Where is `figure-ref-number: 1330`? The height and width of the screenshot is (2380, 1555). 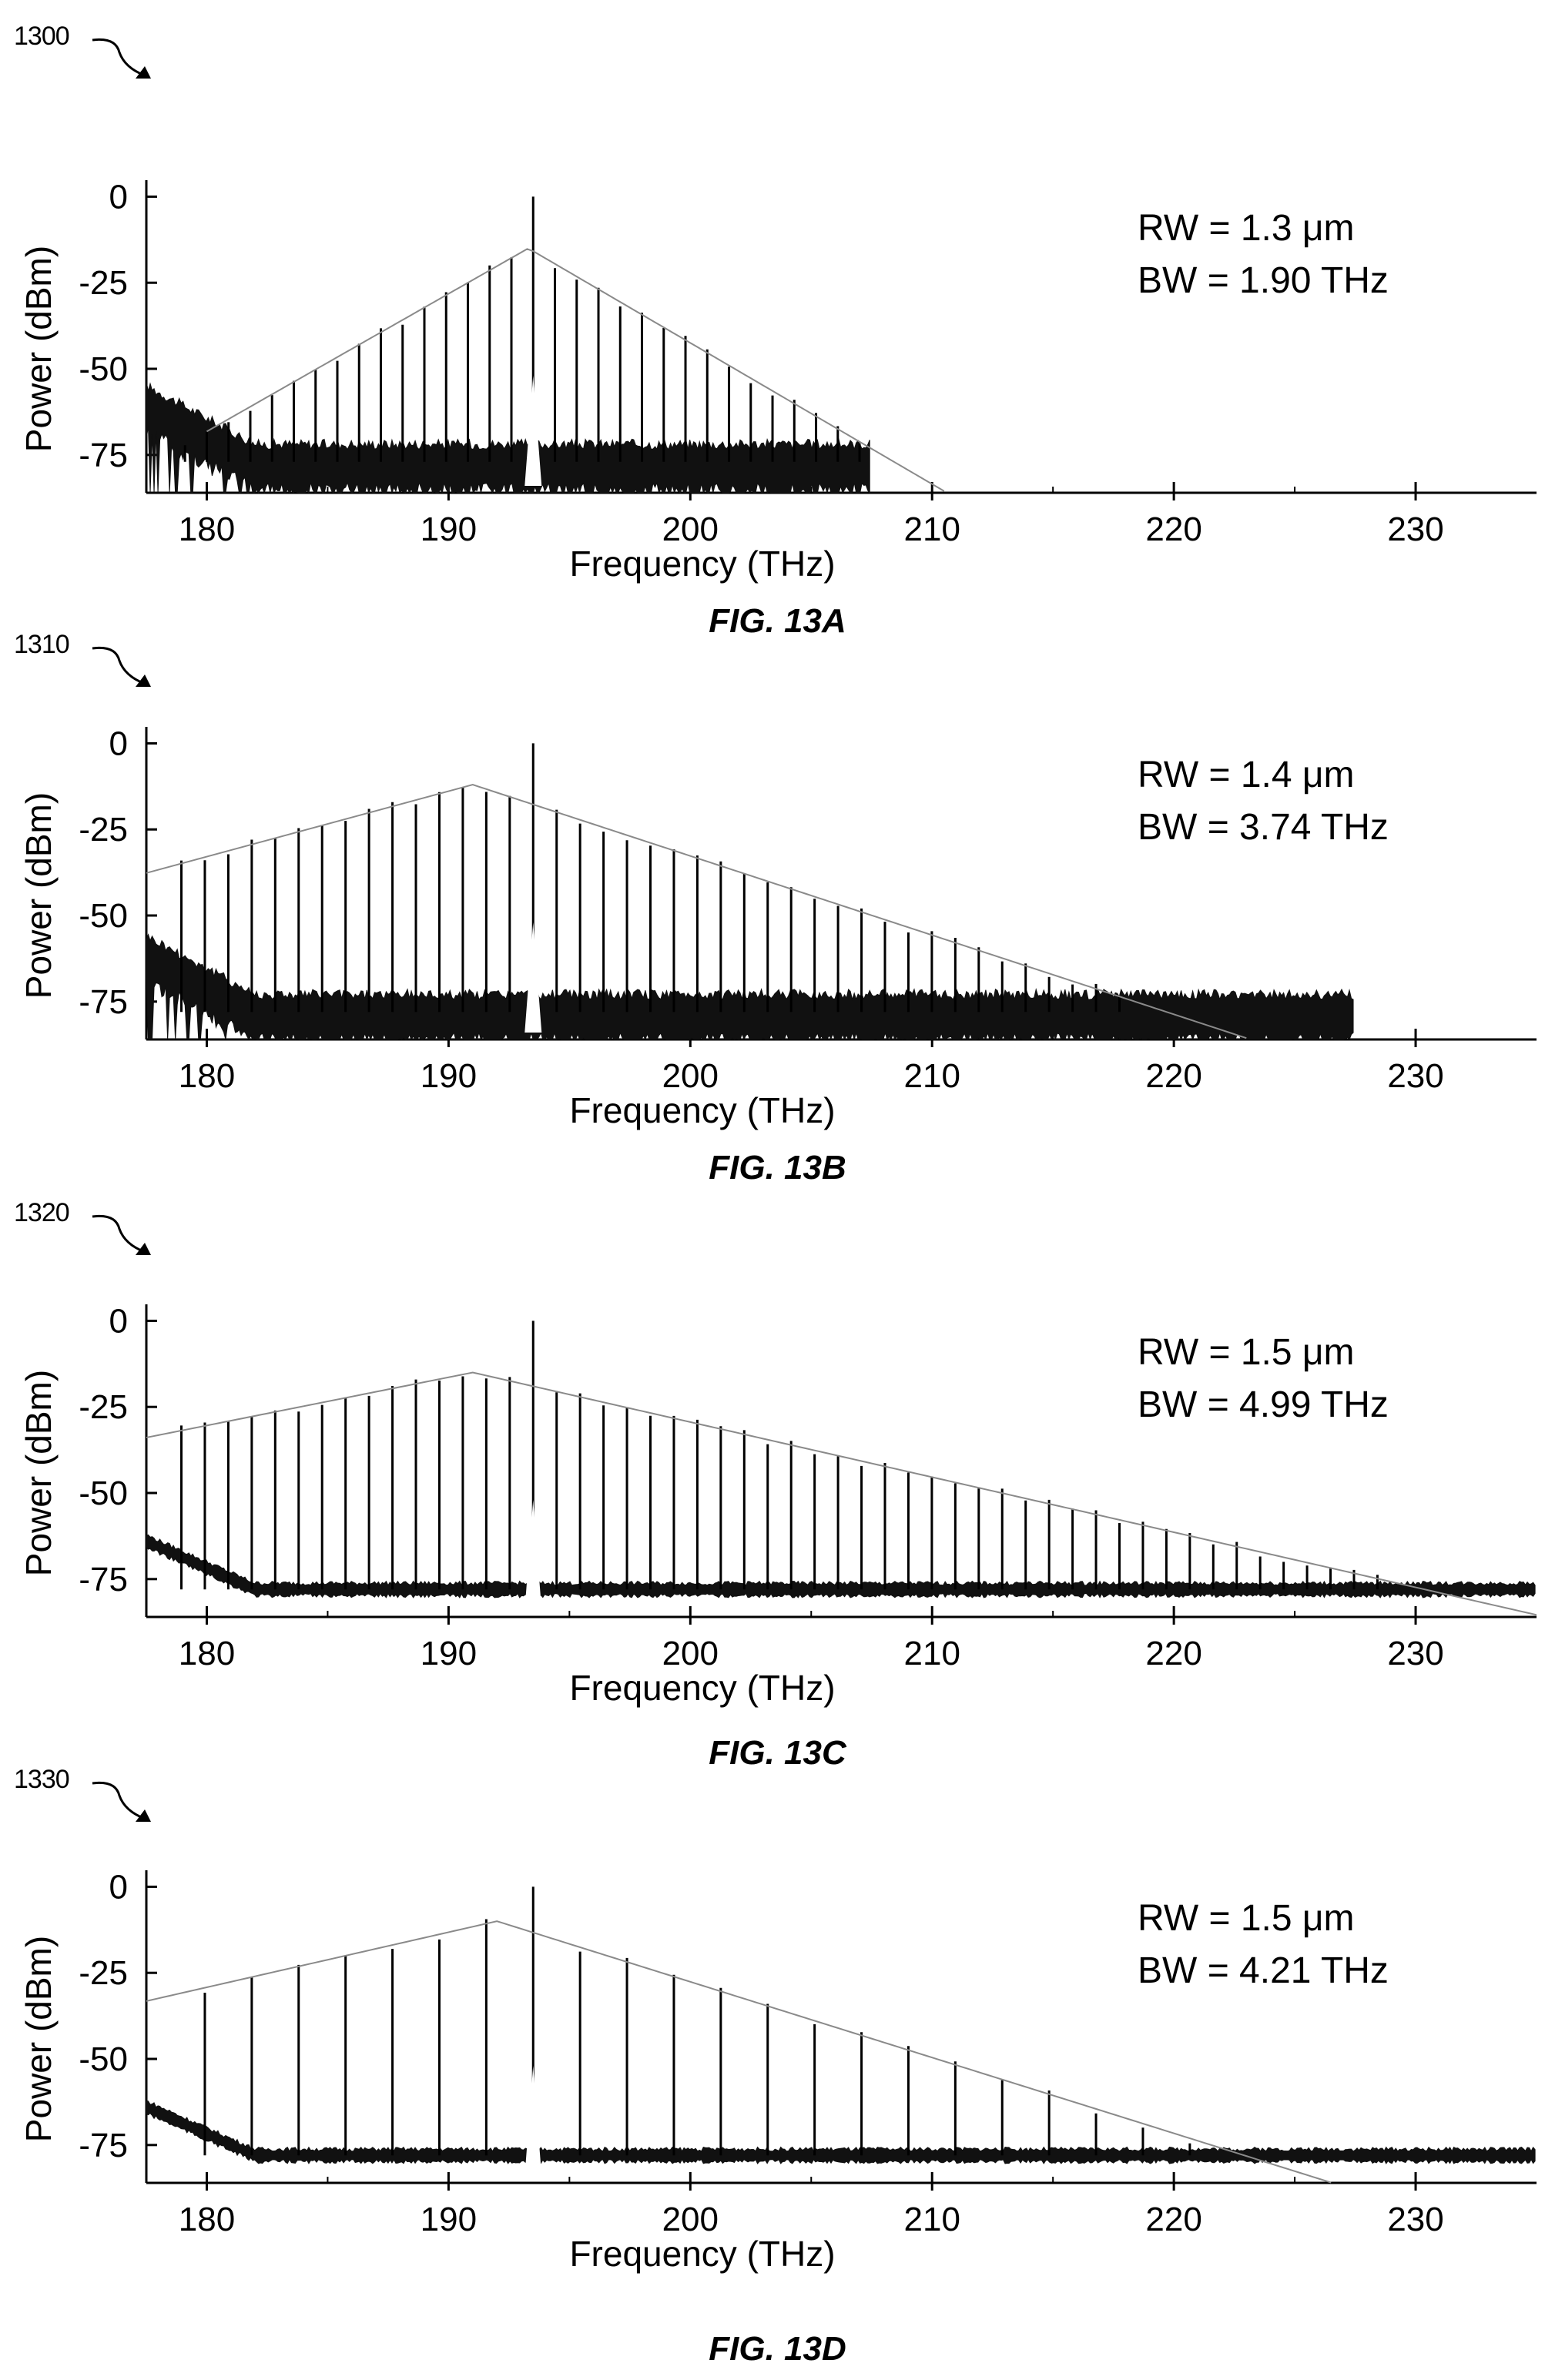 figure-ref-number: 1330 is located at coordinates (42, 1779).